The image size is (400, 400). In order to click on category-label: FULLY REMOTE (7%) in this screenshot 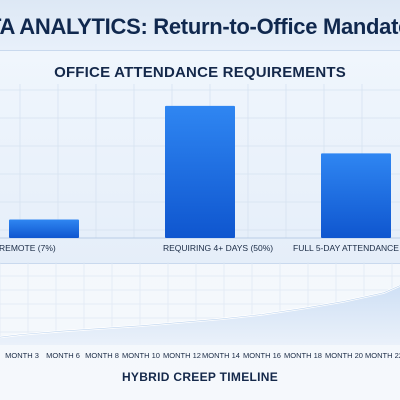, I will do `click(28, 248)`.